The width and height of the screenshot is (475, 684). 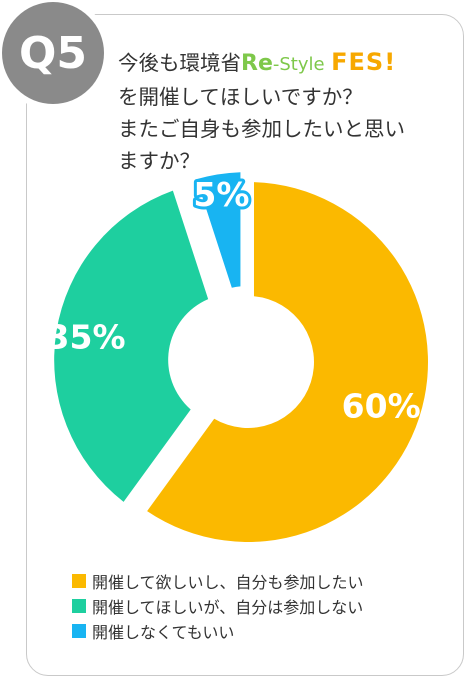 What do you see at coordinates (298, 64) in the screenshot?
I see `re-style-logo-style: -Style` at bounding box center [298, 64].